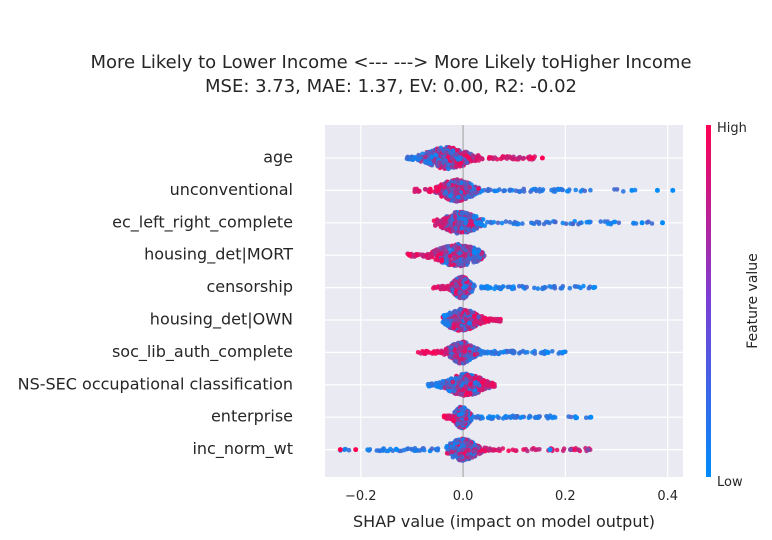  I want to click on feature-label: housing_det|OWN, so click(221, 320).